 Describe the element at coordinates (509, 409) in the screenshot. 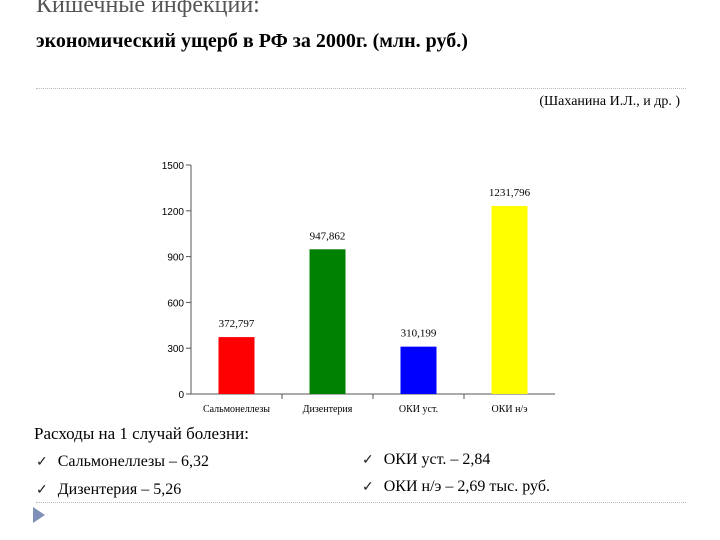

I see `x-tick-label: ОКИ н/э` at that location.